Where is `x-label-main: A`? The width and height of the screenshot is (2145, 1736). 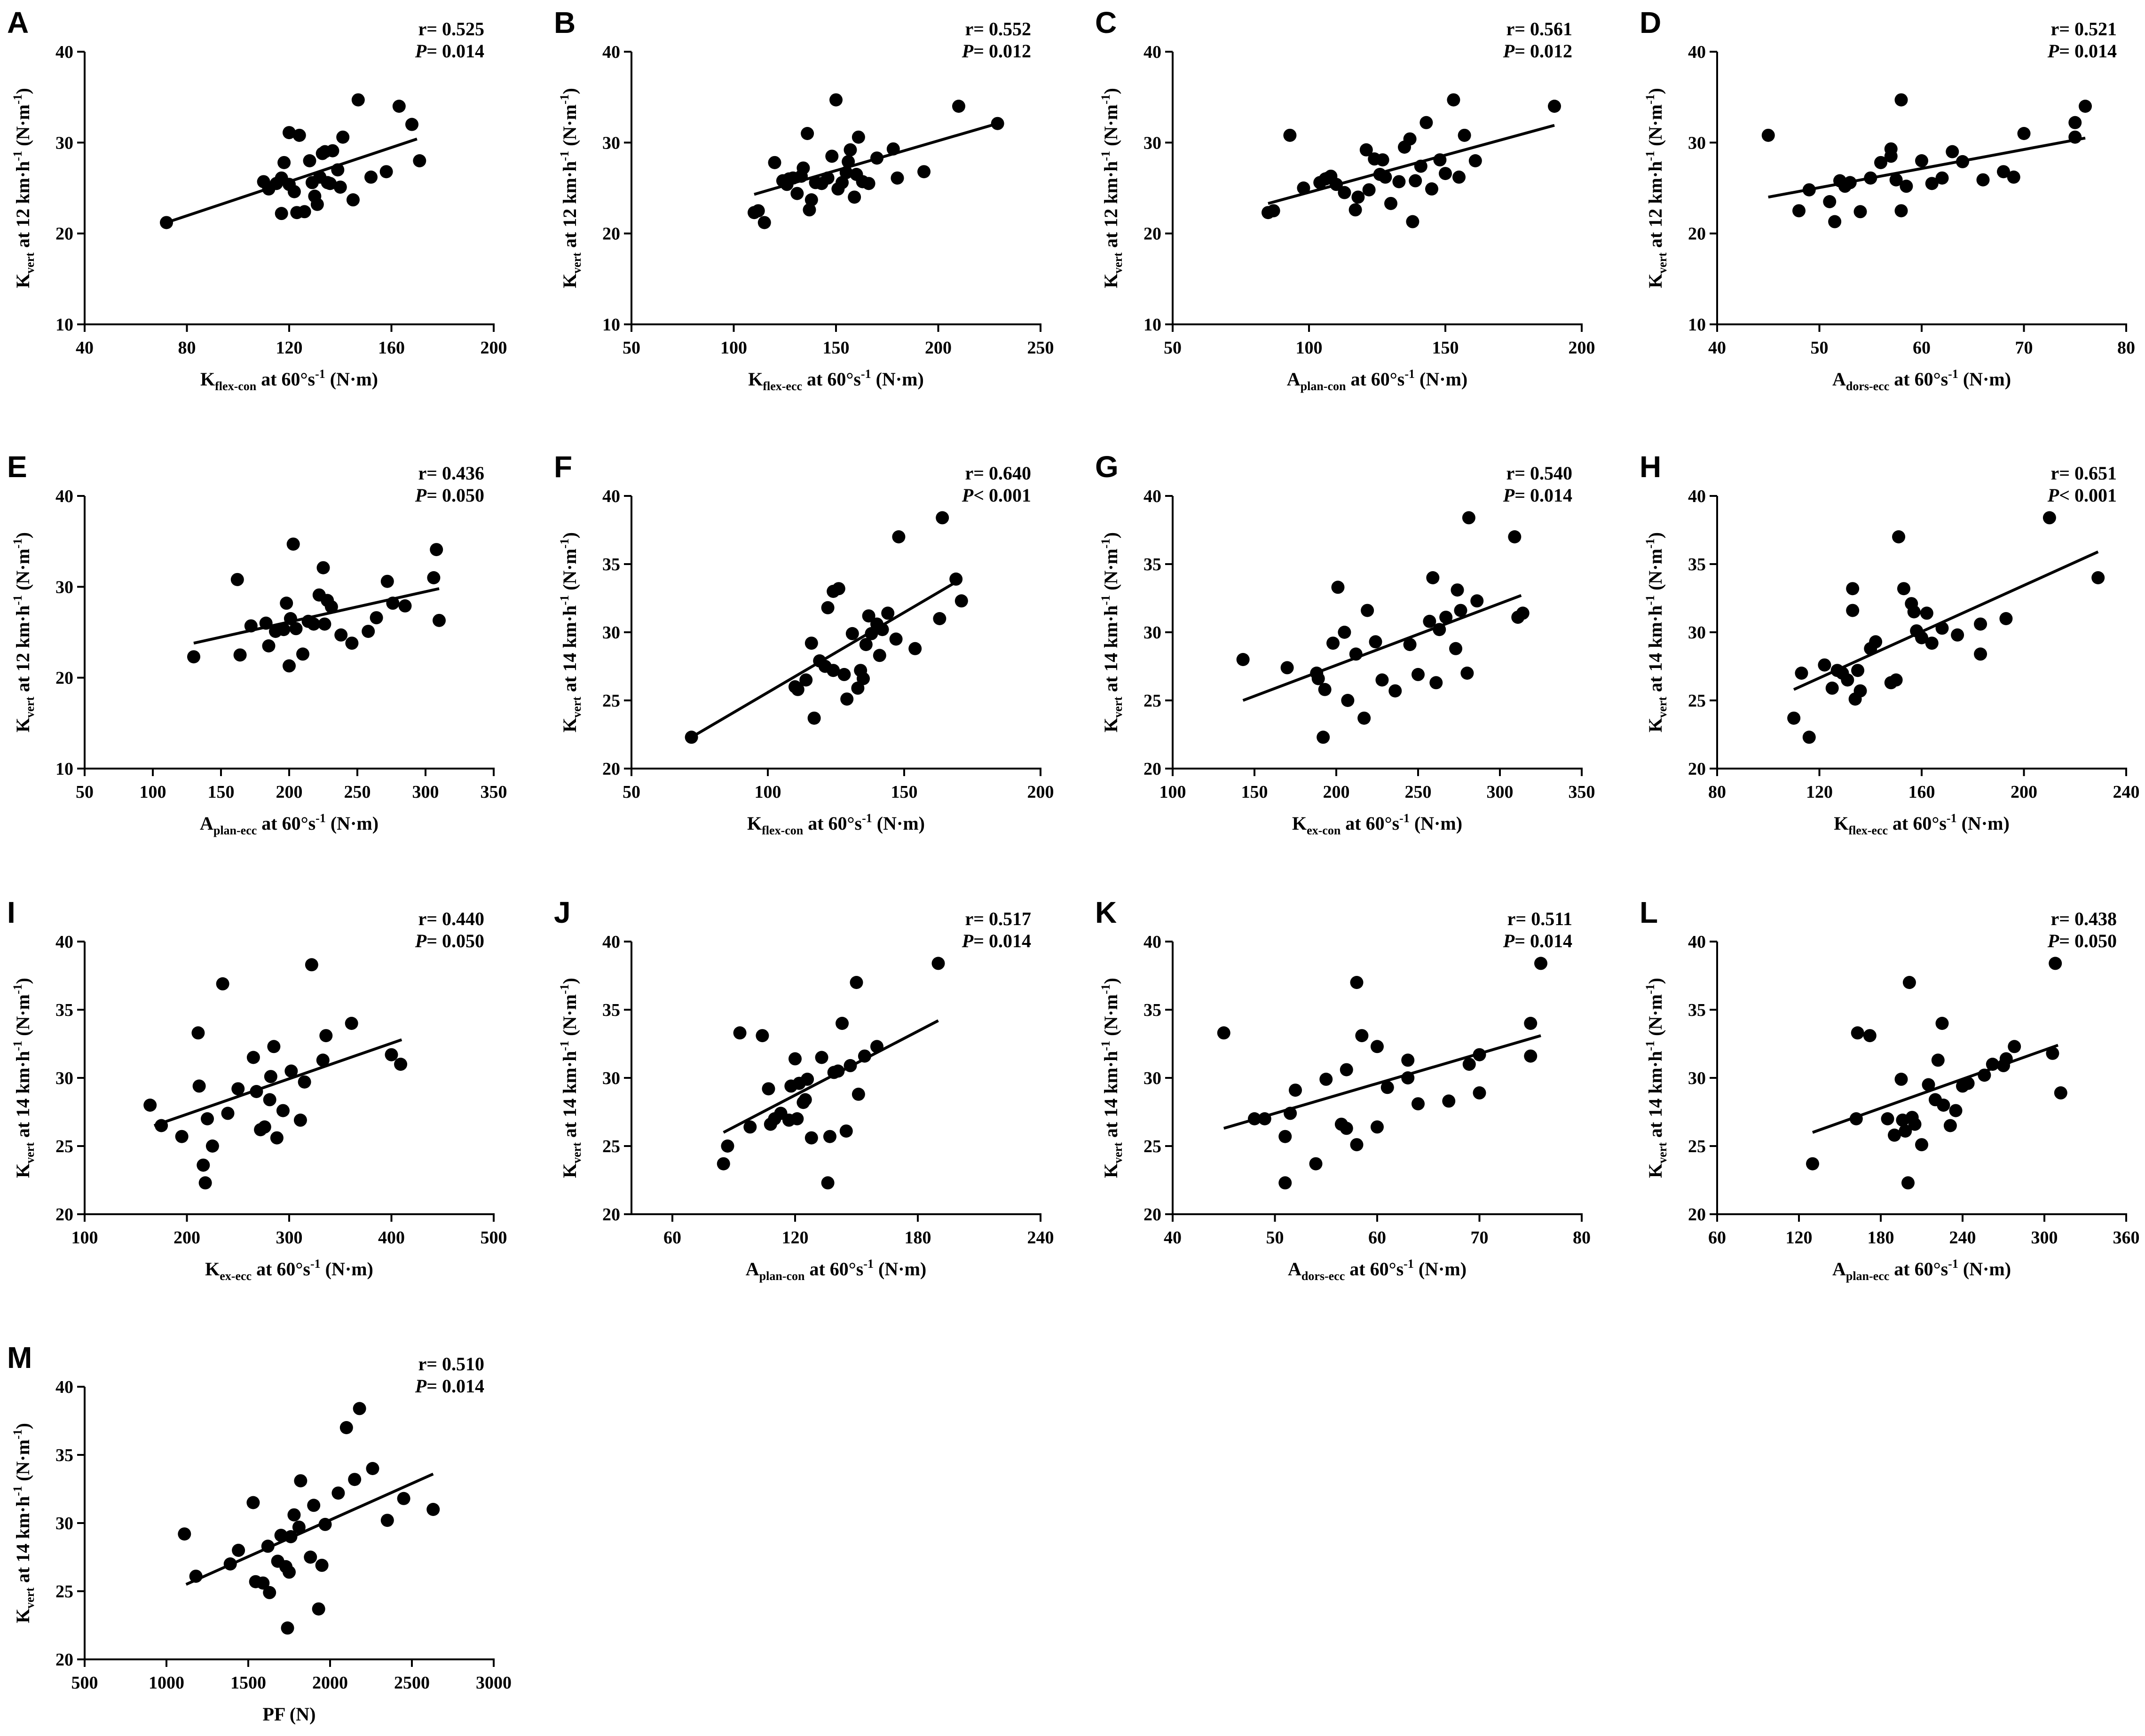 x-label-main: A is located at coordinates (206, 823).